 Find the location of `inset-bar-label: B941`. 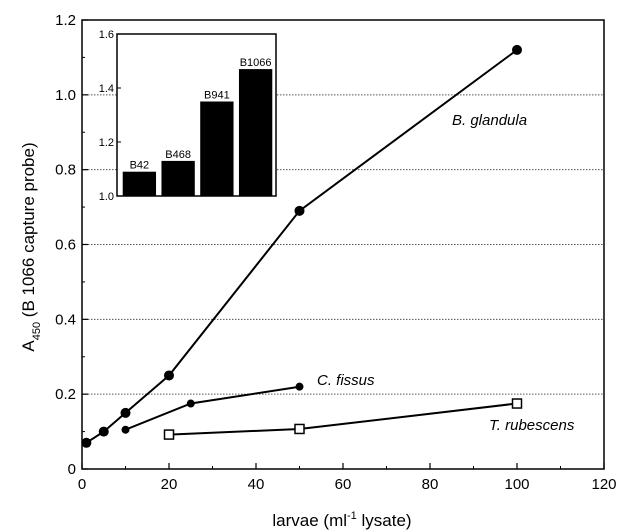

inset-bar-label: B941 is located at coordinates (217, 96).